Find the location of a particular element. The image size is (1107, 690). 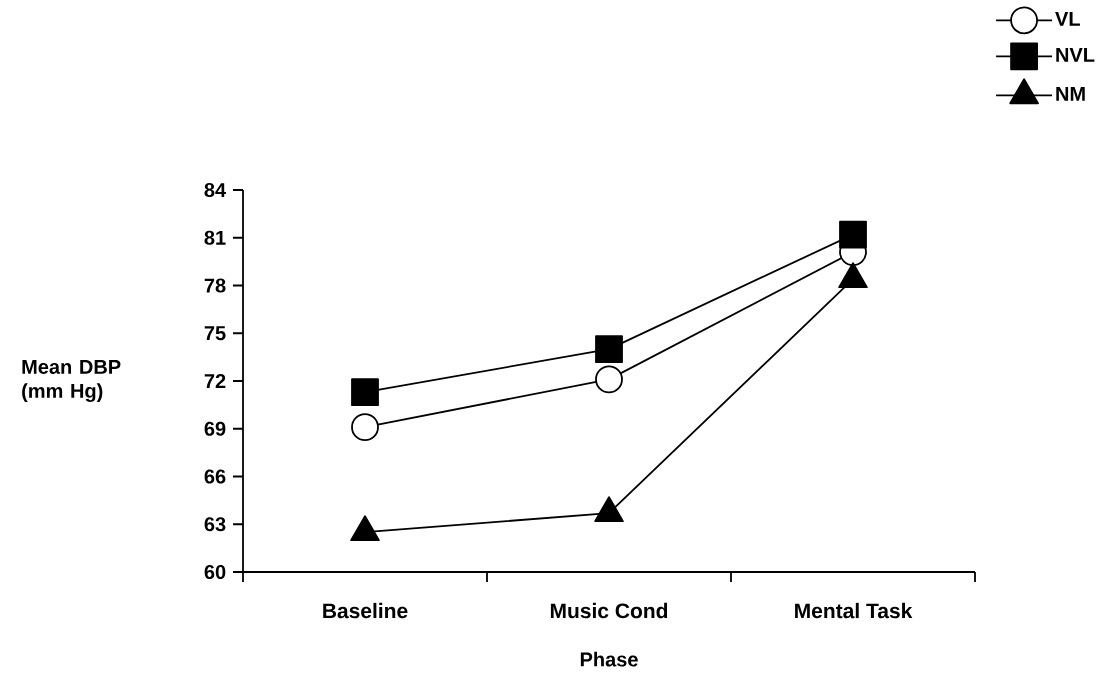

y-tick-label: 84 is located at coordinates (215, 190).